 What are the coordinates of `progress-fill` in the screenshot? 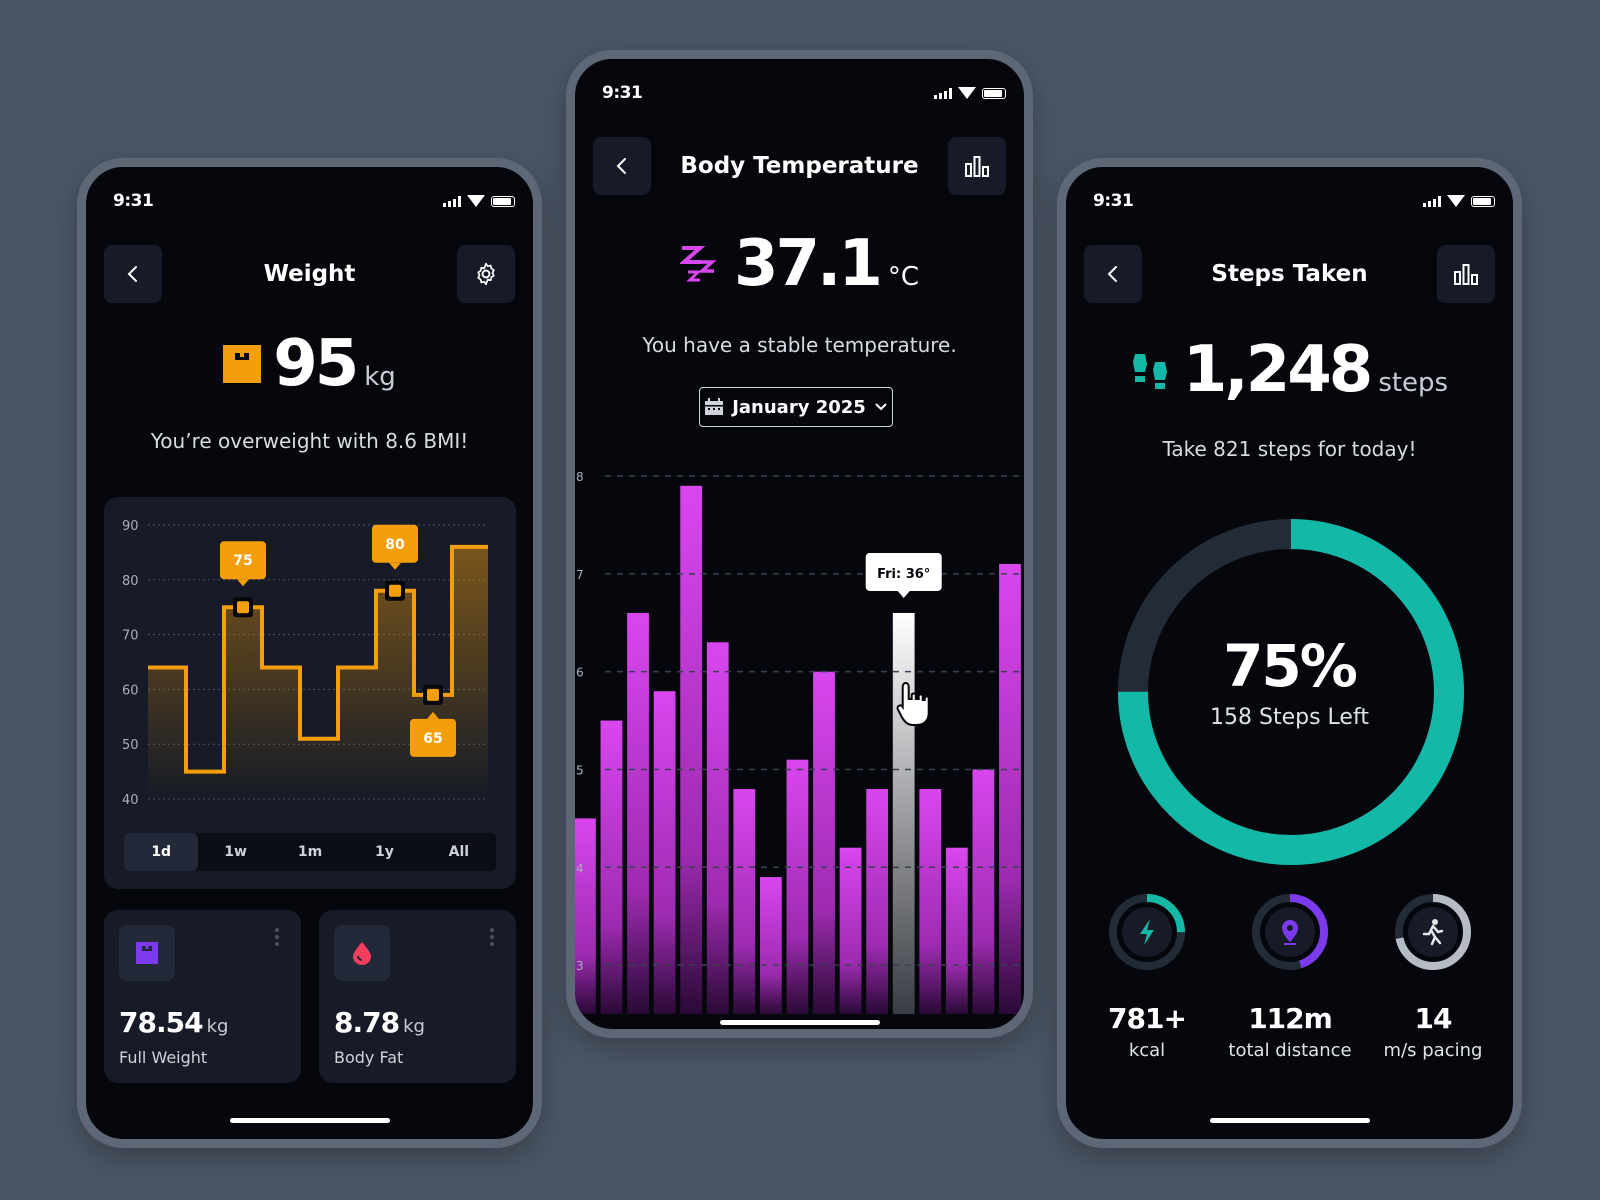 It's located at (1291, 692).